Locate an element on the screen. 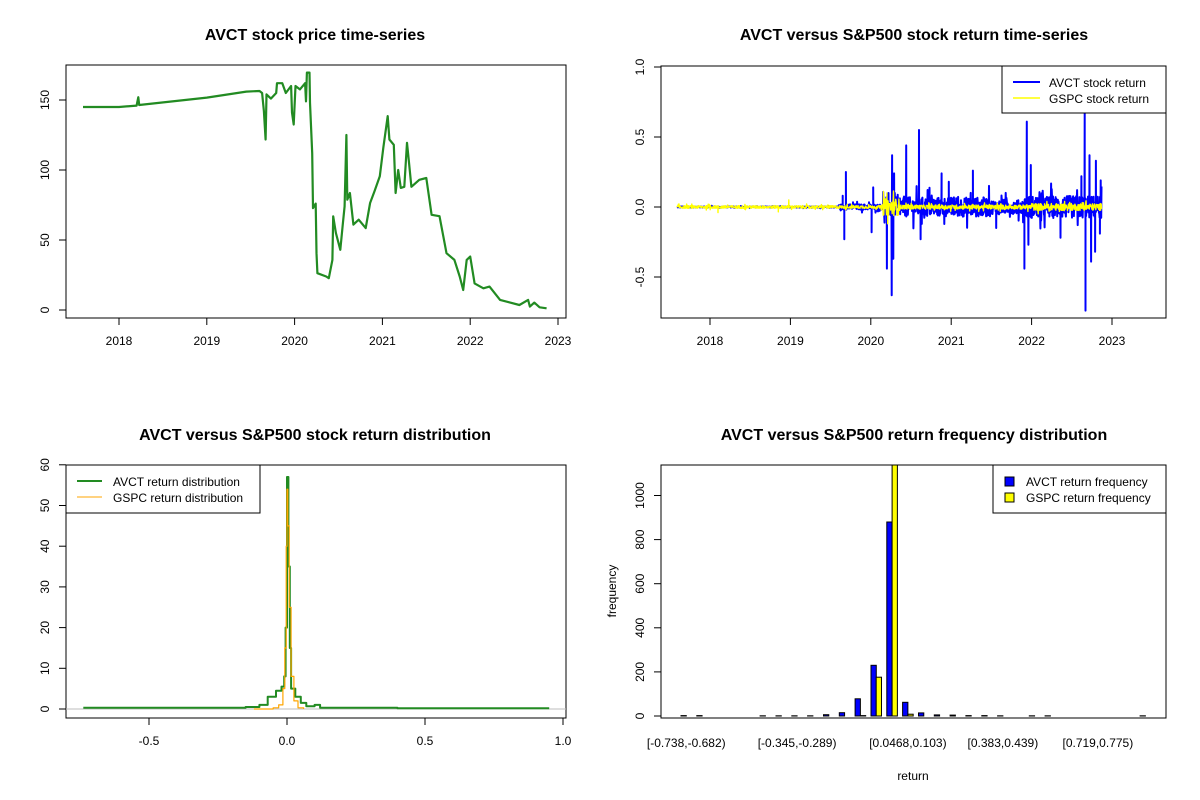  y-tick-label: 10 is located at coordinates (45, 668).